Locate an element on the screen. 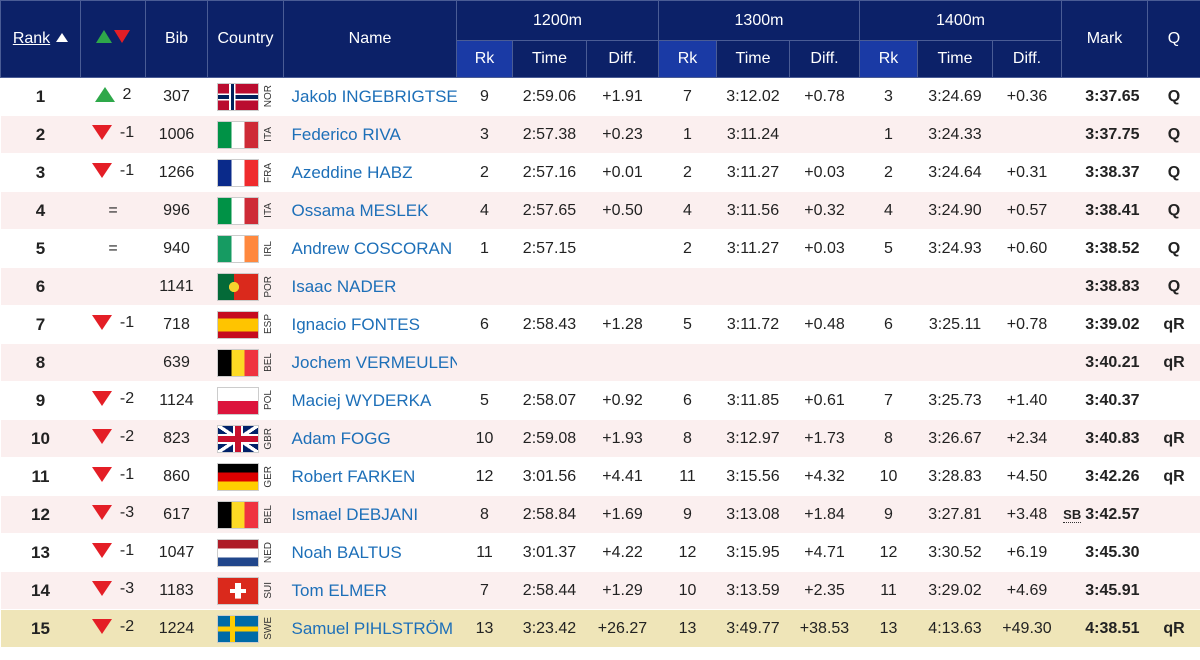 The width and height of the screenshot is (1200, 660). bib-cell: 1224 is located at coordinates (176, 628).